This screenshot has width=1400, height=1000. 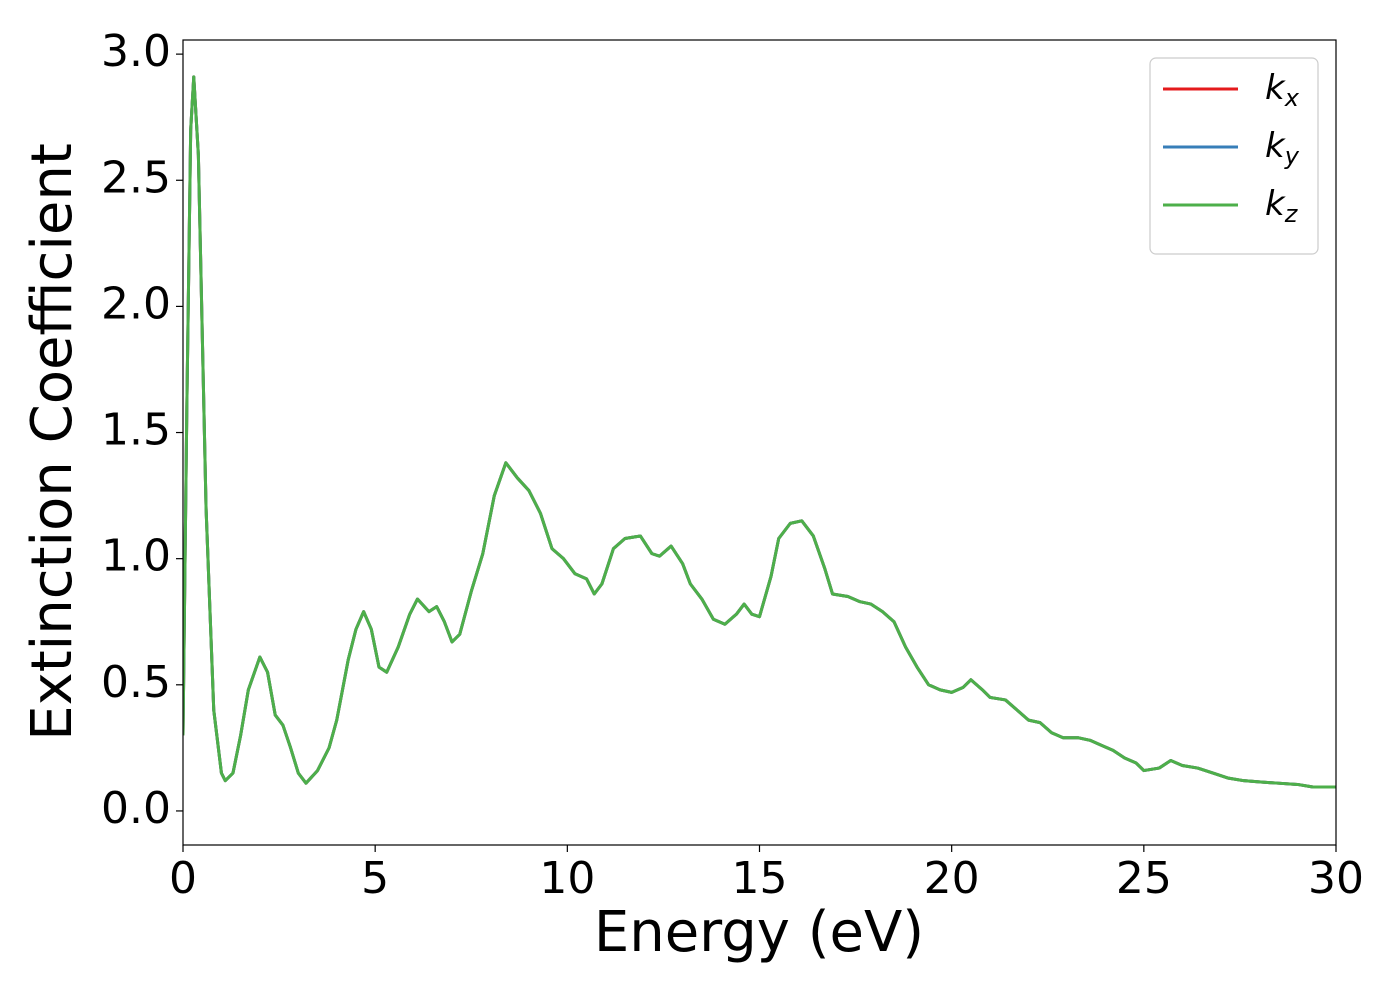 What do you see at coordinates (136, 682) in the screenshot?
I see `y-tick-label: 0.5` at bounding box center [136, 682].